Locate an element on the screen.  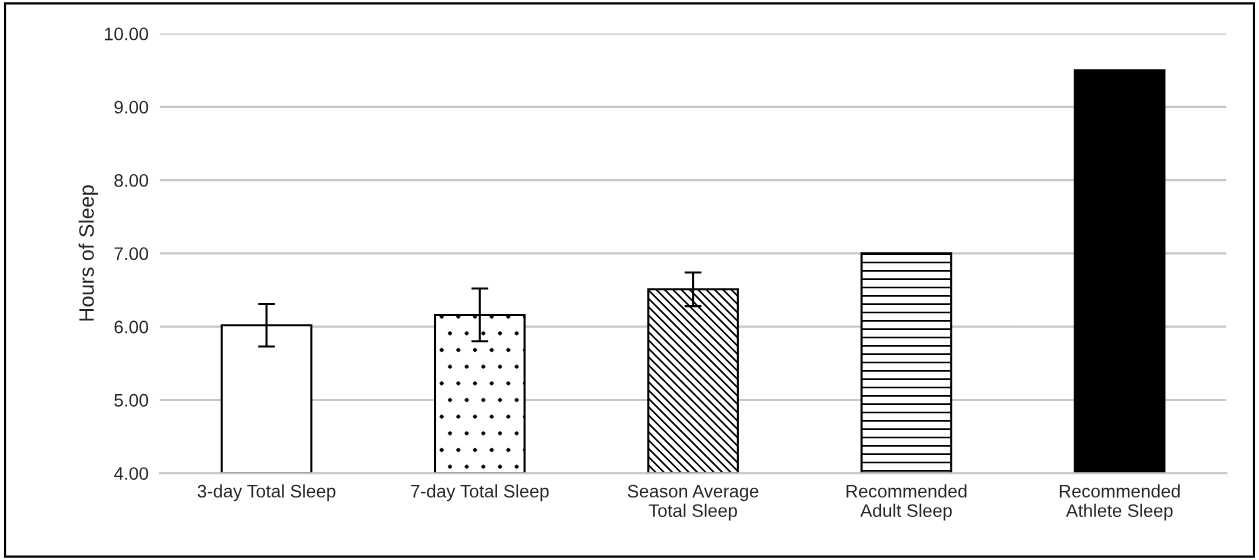
x-tick-label: Recommended Athlete Sleep is located at coordinates (1119, 502).